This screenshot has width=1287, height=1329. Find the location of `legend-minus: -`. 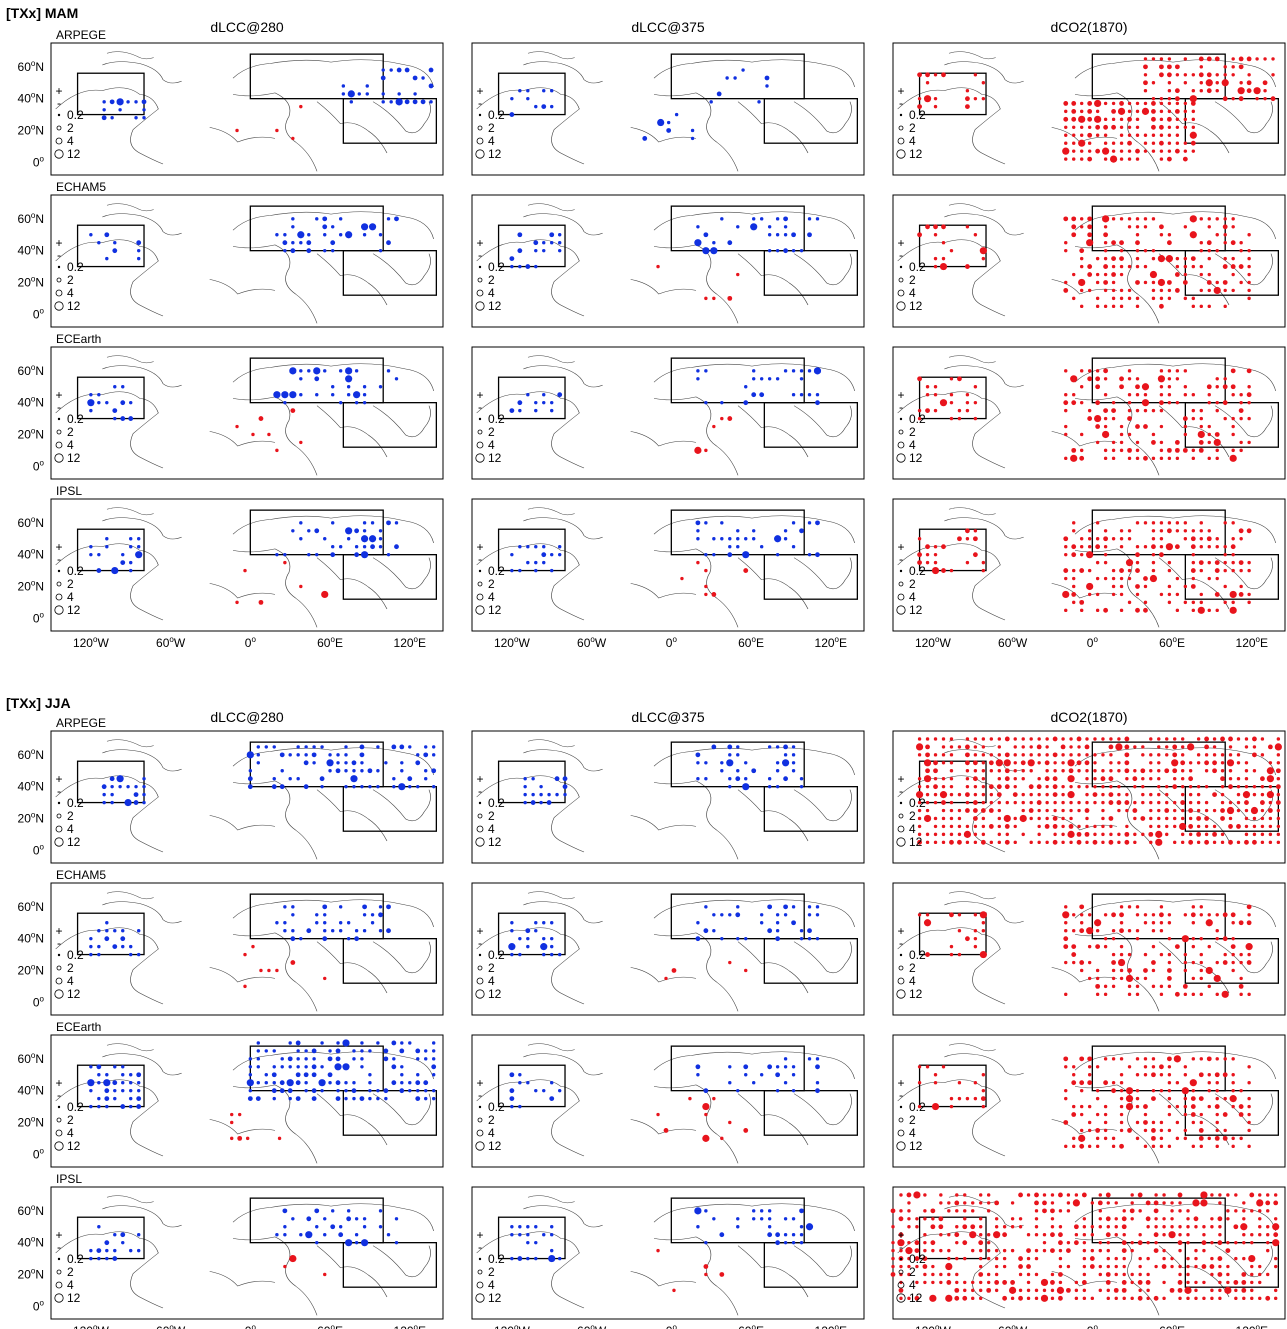

legend-minus: - is located at coordinates (59, 1247).